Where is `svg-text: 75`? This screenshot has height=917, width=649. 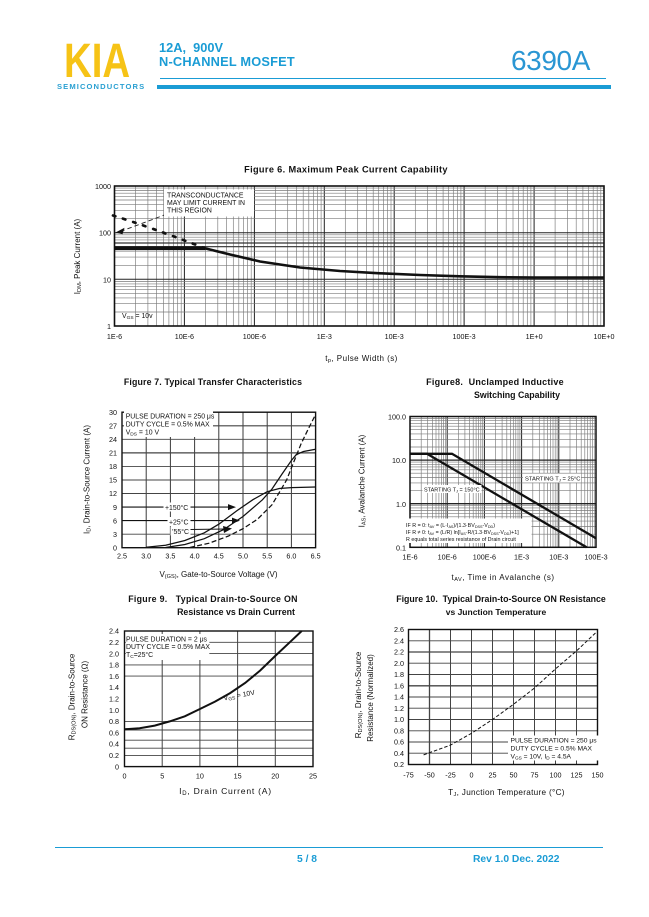 svg-text: 75 is located at coordinates (535, 775).